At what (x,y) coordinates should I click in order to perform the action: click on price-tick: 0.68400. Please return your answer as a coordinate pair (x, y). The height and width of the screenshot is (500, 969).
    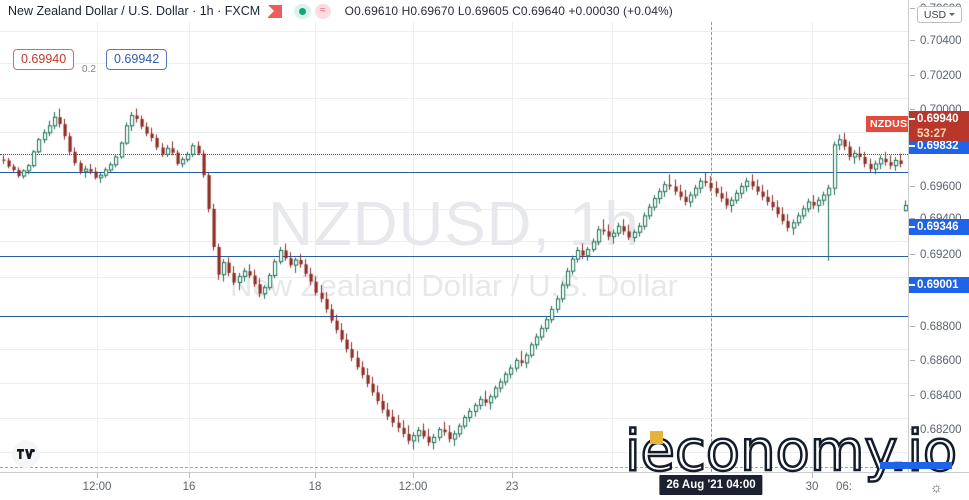
    Looking at the image, I should click on (939, 396).